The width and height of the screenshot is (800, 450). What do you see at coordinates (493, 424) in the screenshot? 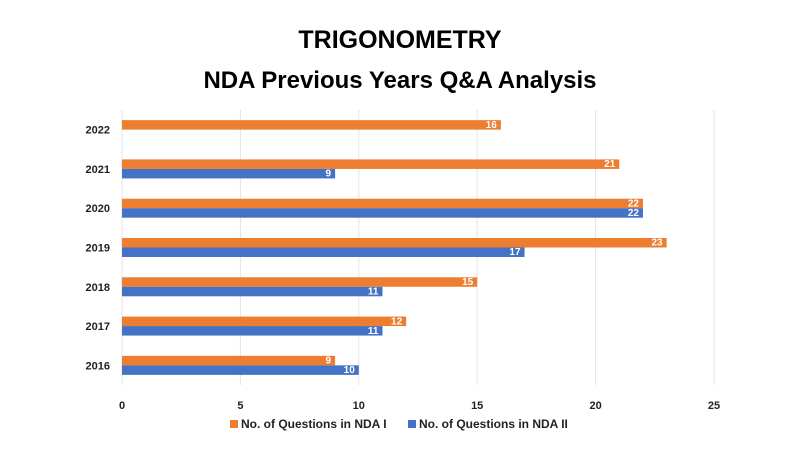
I see `legend-label: No. of Questions in NDA II` at bounding box center [493, 424].